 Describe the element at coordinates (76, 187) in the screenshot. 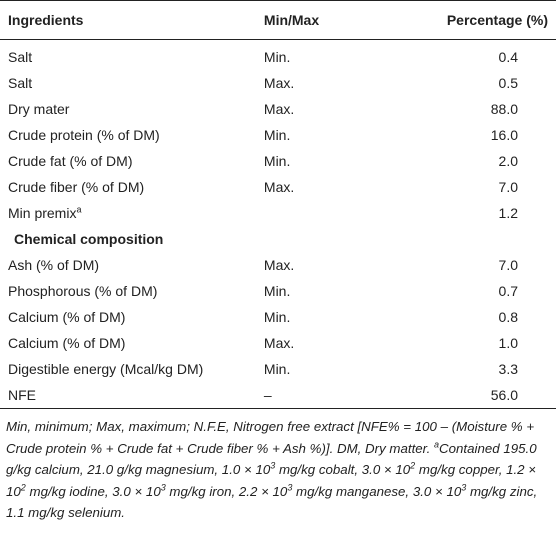

I see `ingredient: Crude fiber (% of DM)` at that location.